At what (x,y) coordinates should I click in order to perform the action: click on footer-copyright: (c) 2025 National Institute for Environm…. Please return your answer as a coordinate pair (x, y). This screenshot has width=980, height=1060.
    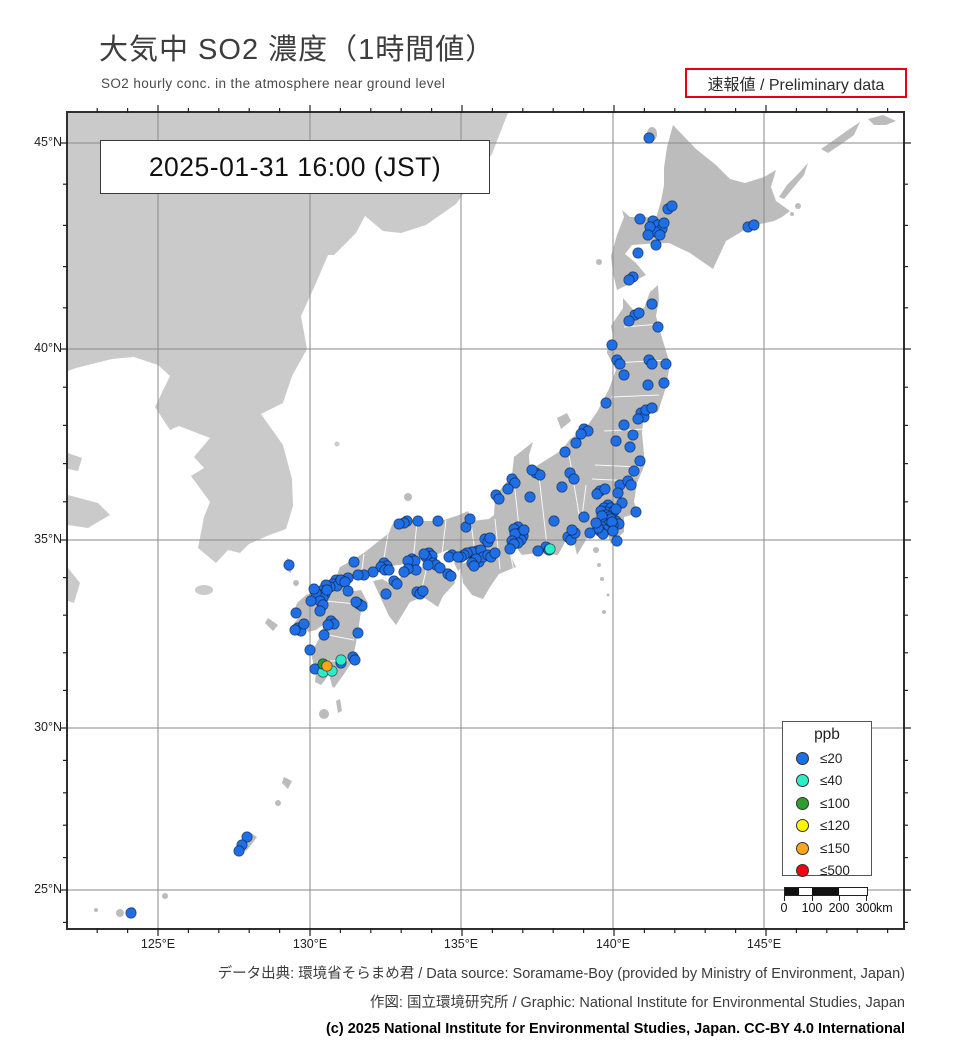
    Looking at the image, I should click on (615, 1029).